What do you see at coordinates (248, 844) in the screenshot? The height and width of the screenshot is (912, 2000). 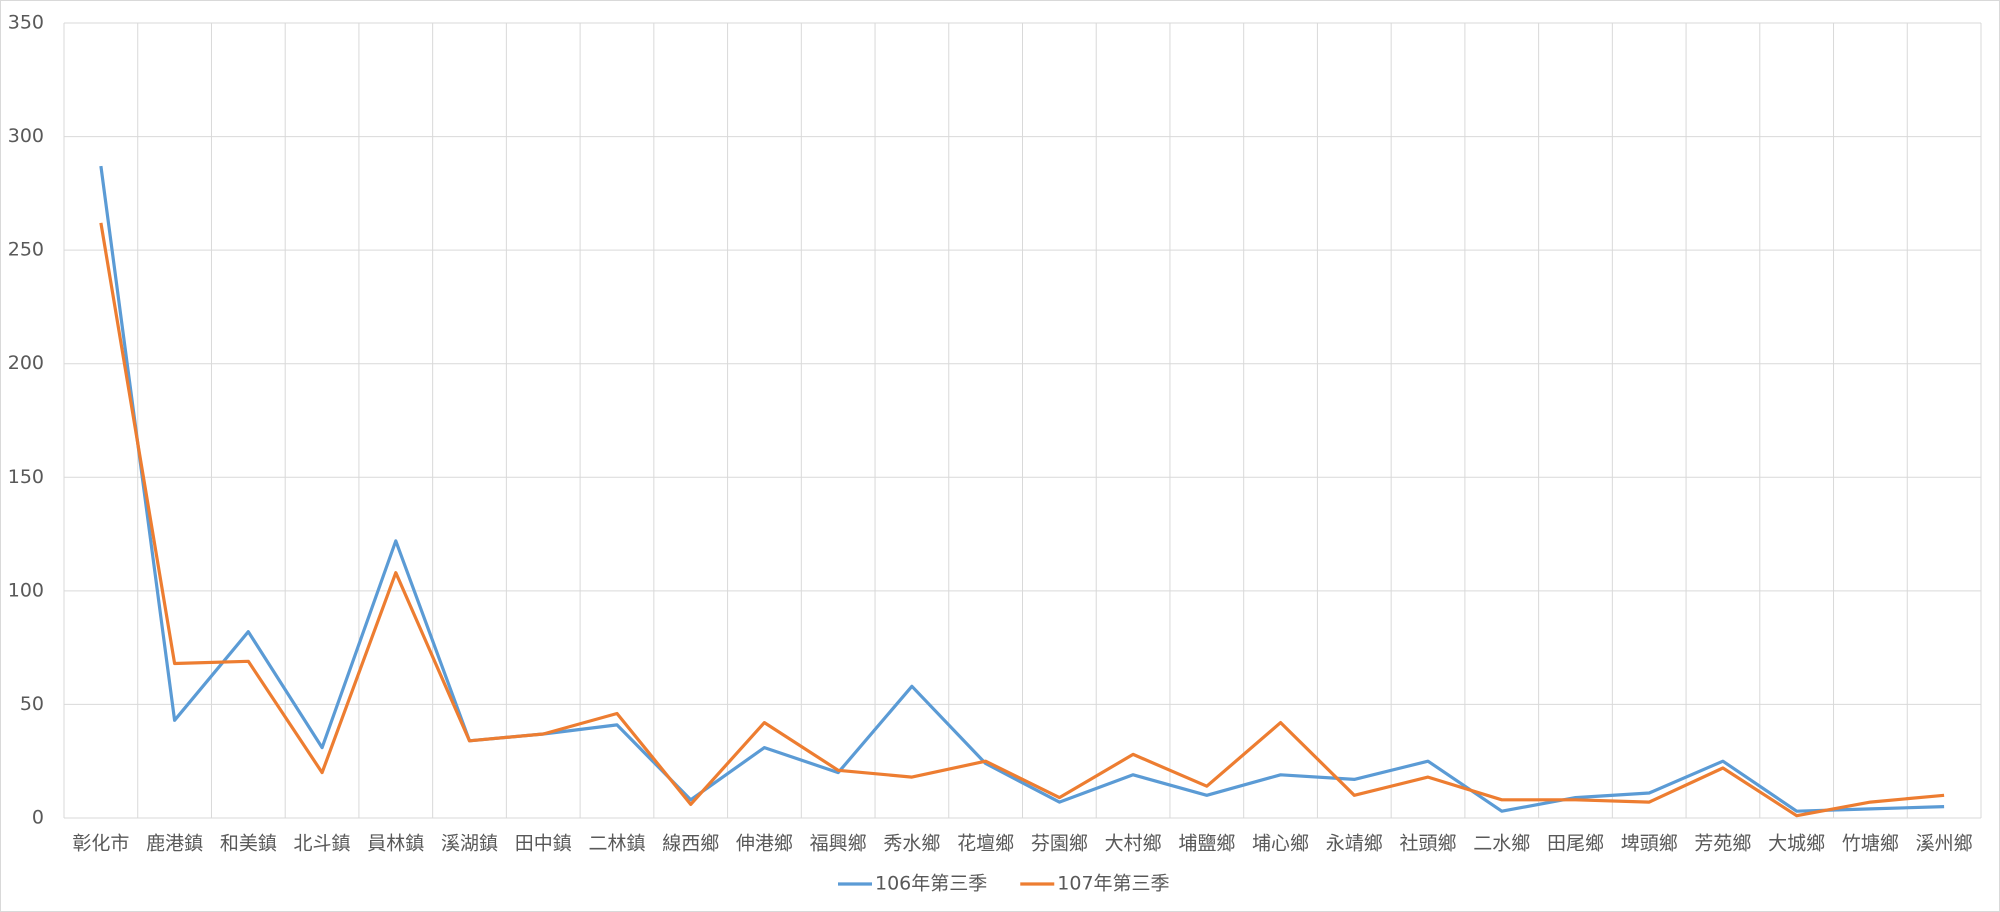 I see `x-tick-label: 和美鎮` at bounding box center [248, 844].